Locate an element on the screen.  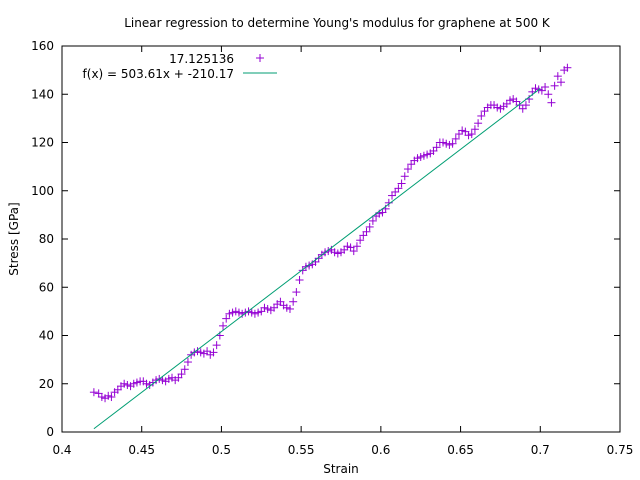
x-tick-label: 0.65 is located at coordinates (460, 450).